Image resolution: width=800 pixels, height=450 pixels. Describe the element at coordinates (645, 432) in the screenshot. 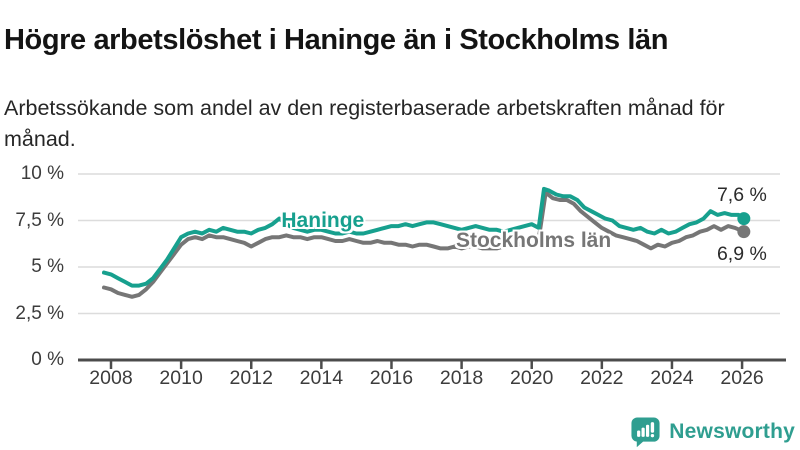

I see `newsworthy-bubble-chart-icon` at that location.